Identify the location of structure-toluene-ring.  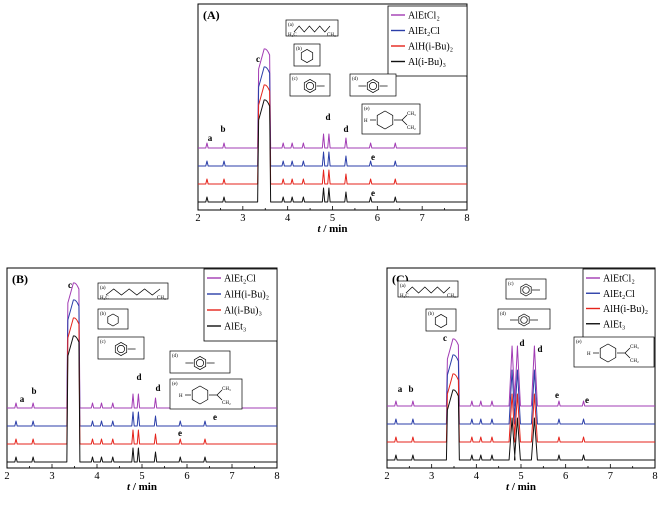
(310, 86).